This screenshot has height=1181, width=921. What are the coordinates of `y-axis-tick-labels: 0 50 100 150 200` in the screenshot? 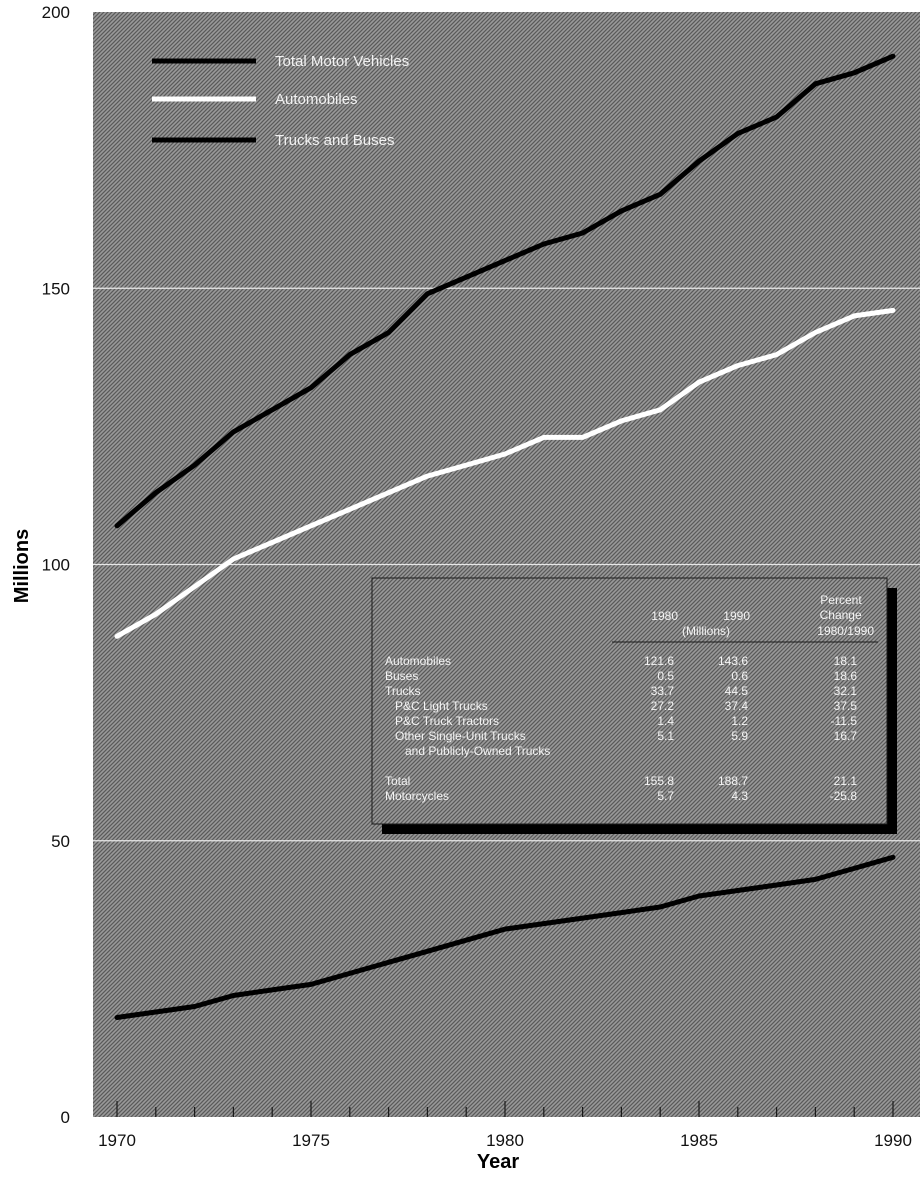 It's located at (56, 565).